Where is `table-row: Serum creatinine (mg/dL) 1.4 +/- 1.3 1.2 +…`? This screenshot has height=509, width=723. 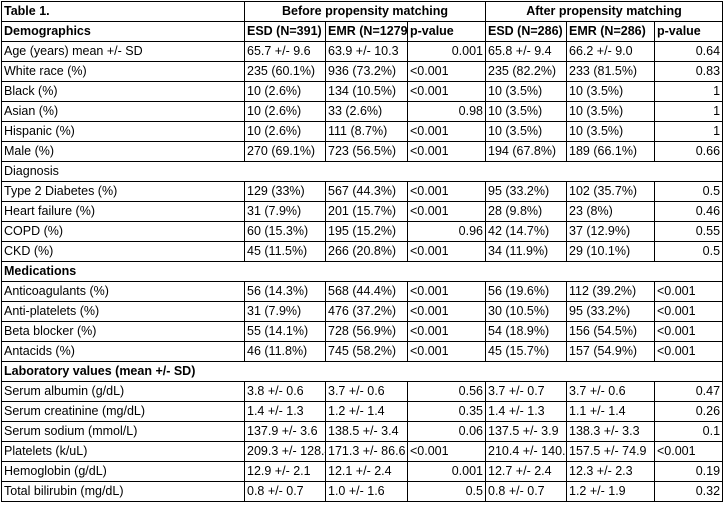 table-row: Serum creatinine (mg/dL) 1.4 +/- 1.3 1.2 +… is located at coordinates (362, 411).